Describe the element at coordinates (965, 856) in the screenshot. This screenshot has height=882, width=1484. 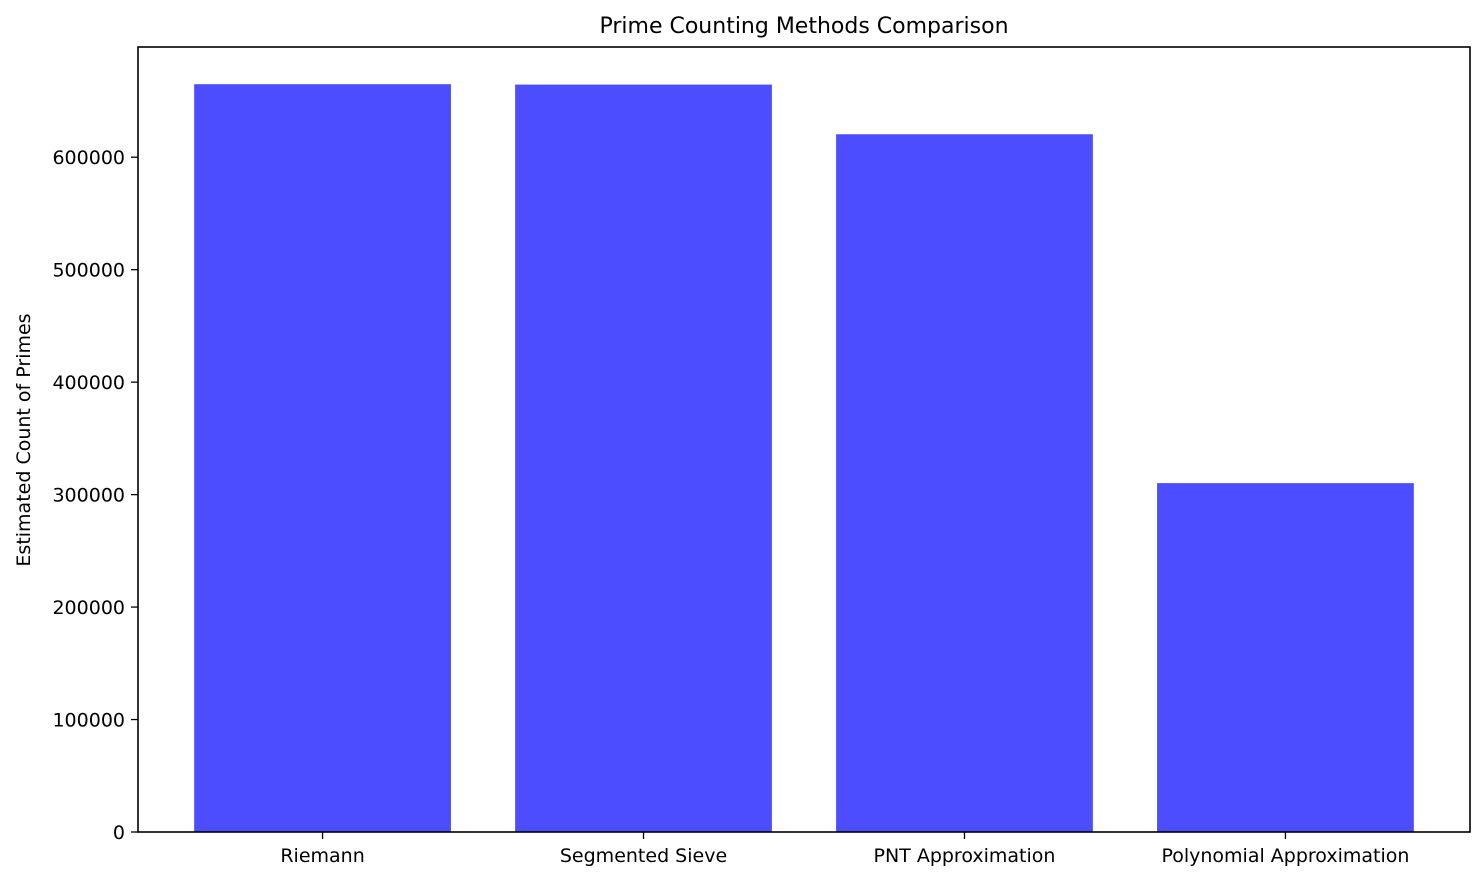
I see `x-tick-label: PNT Approximation` at that location.